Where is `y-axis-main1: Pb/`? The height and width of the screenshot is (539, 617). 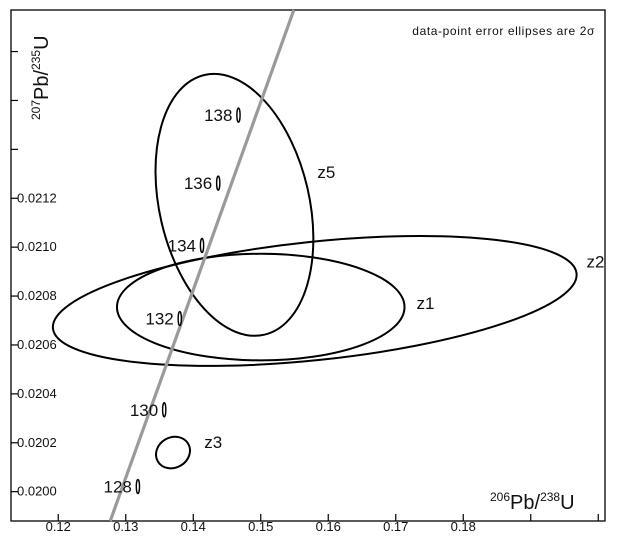
y-axis-main1: Pb/ is located at coordinates (42, 85).